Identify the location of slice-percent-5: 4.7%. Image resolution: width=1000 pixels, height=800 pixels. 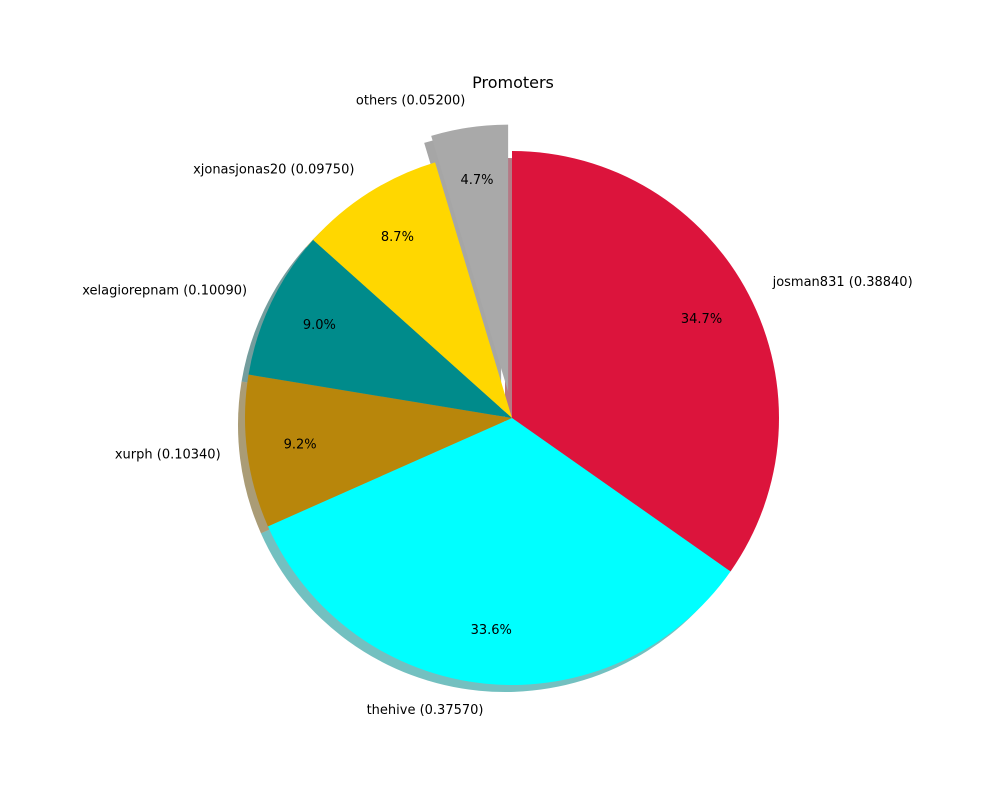
(476, 180).